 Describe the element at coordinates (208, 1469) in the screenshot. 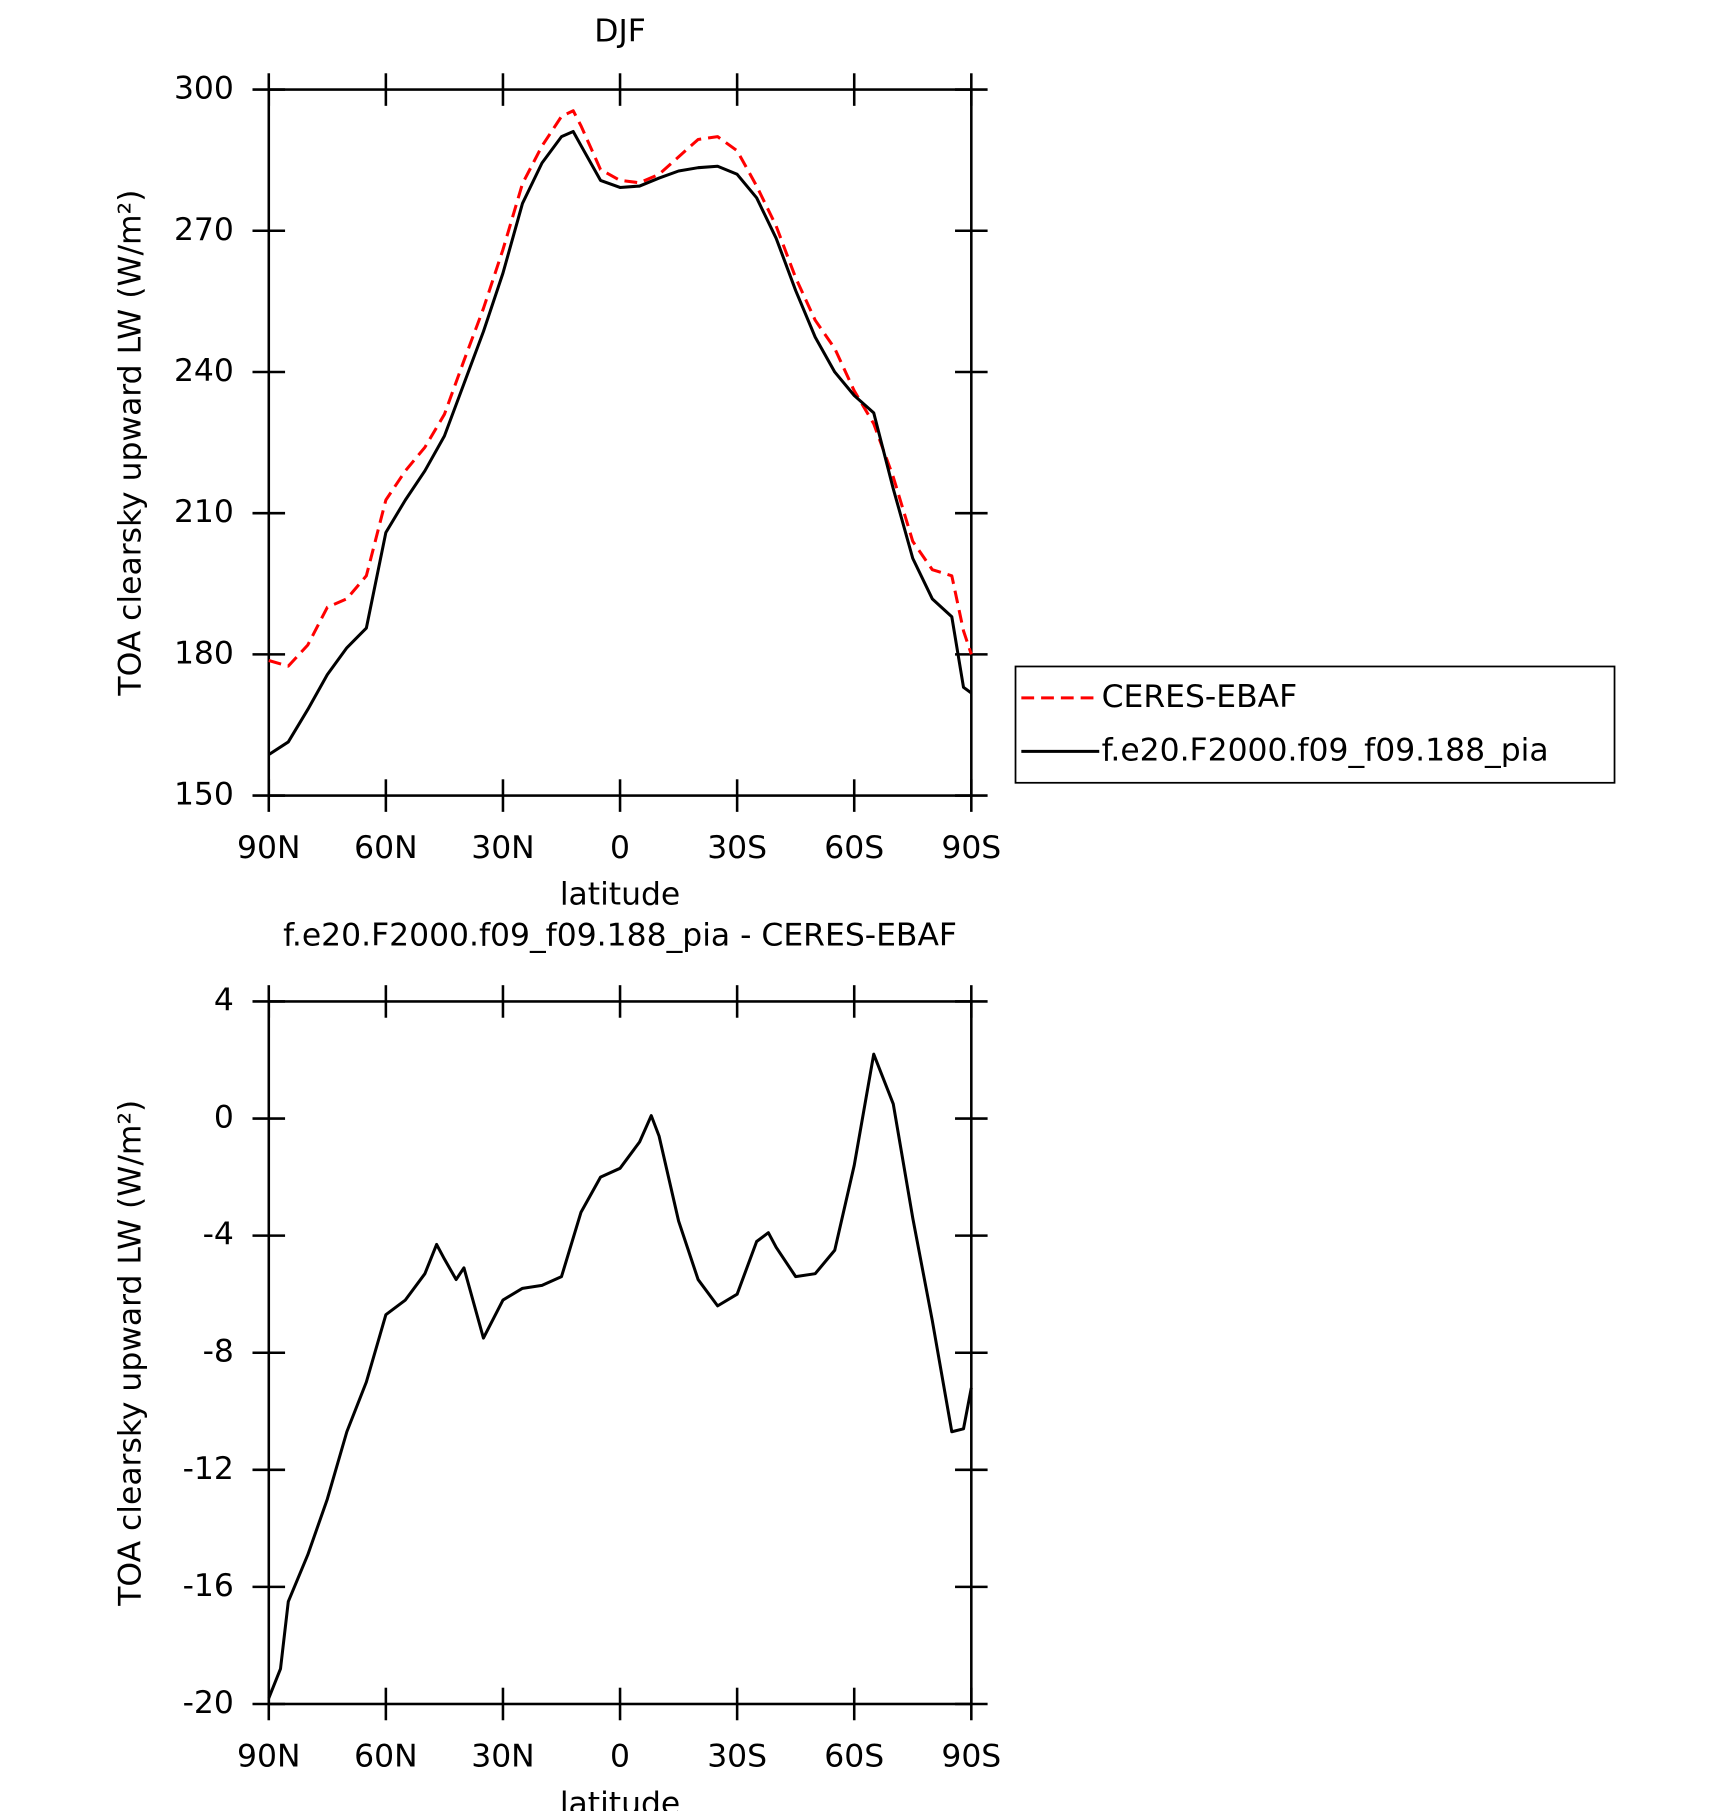

I see `y-tick-label: -12` at that location.